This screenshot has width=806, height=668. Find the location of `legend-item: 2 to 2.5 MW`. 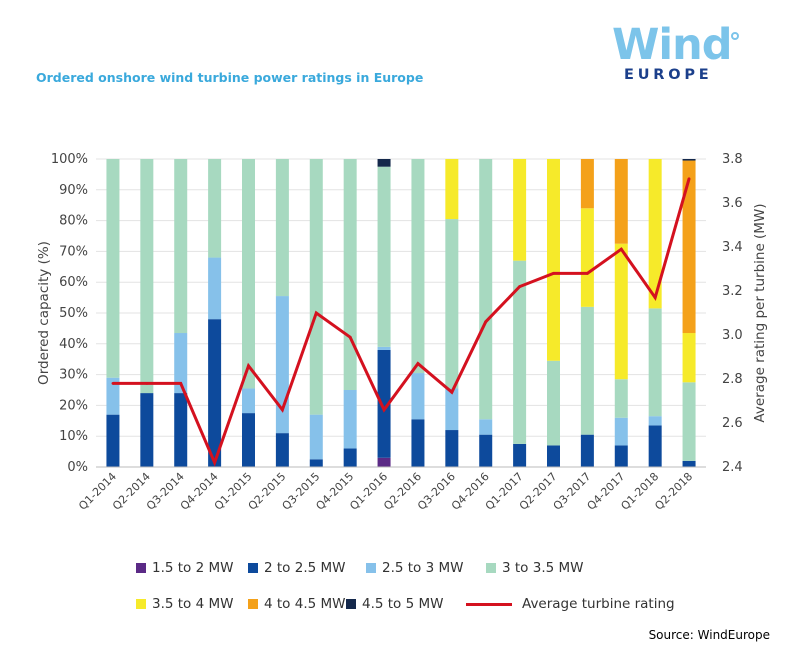

legend-item: 2 to 2.5 MW is located at coordinates (296, 568).